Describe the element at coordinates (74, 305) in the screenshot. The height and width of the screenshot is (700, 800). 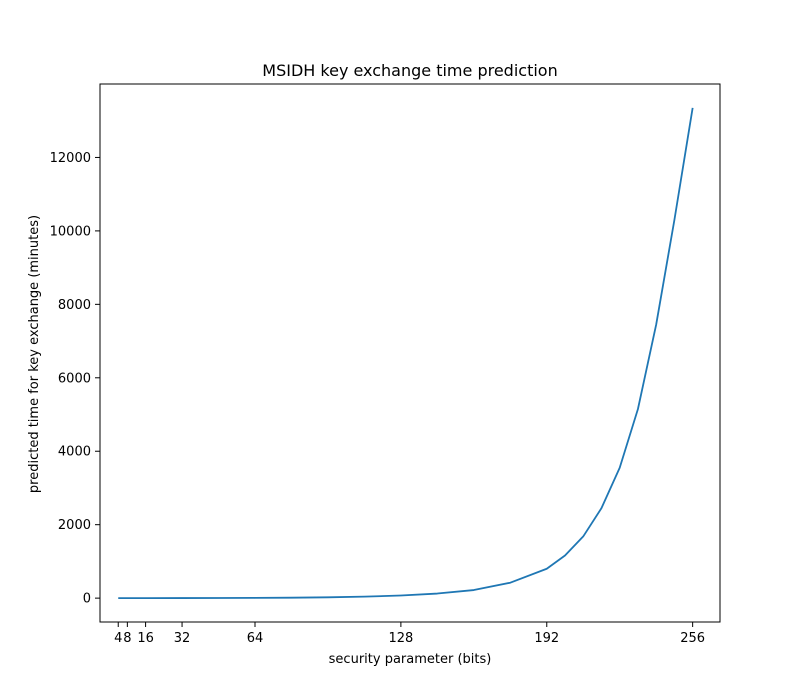
I see `y-tick-label: 8000` at that location.